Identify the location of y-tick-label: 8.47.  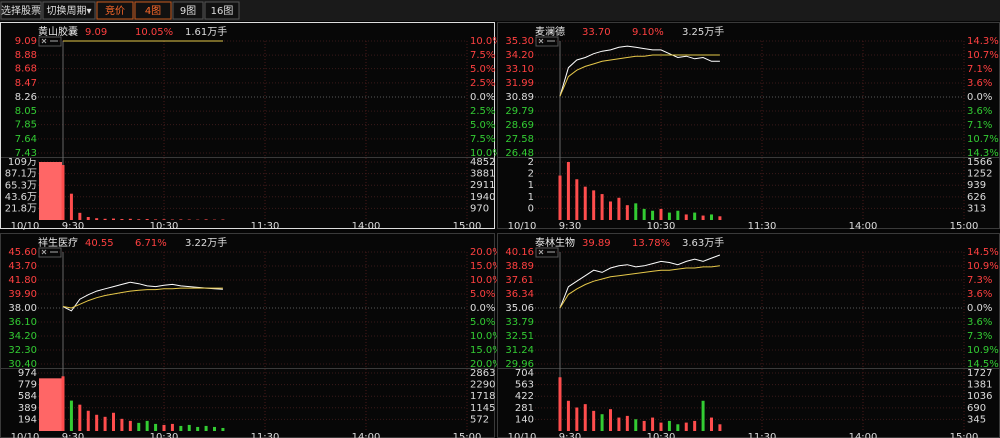
(26, 83).